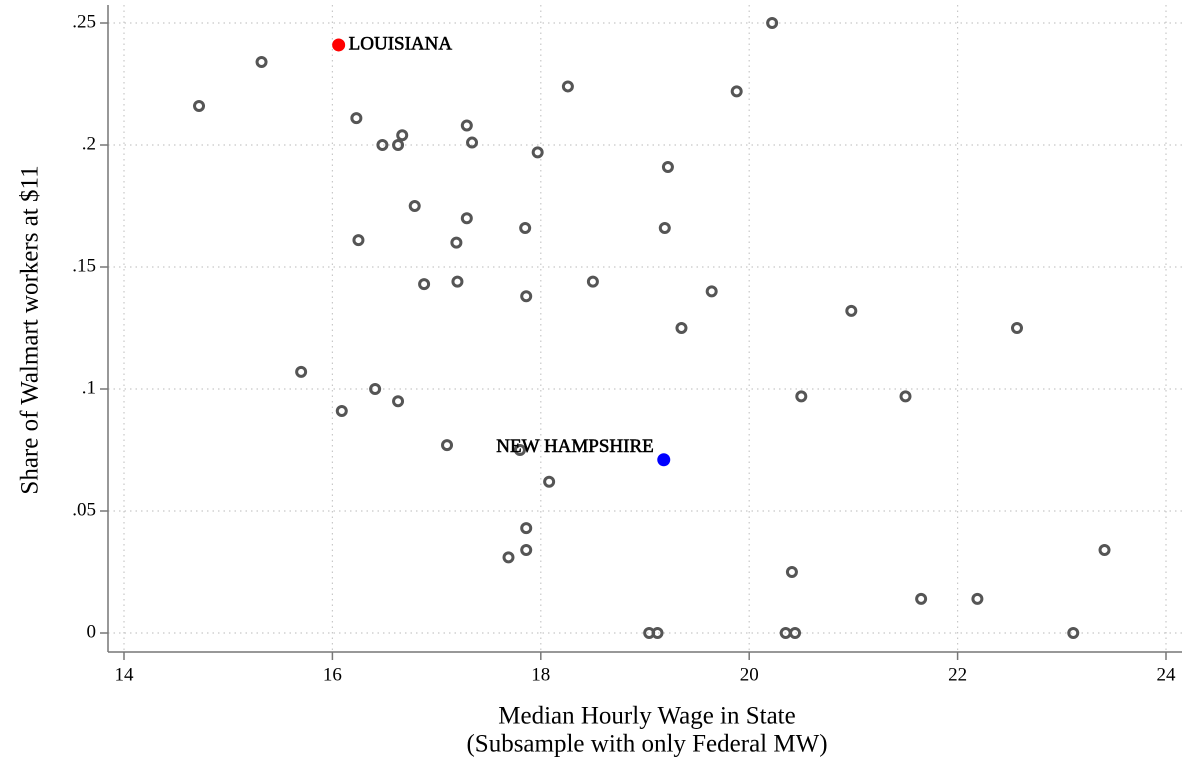  What do you see at coordinates (84, 265) in the screenshot?
I see `y-tick-label: .15` at bounding box center [84, 265].